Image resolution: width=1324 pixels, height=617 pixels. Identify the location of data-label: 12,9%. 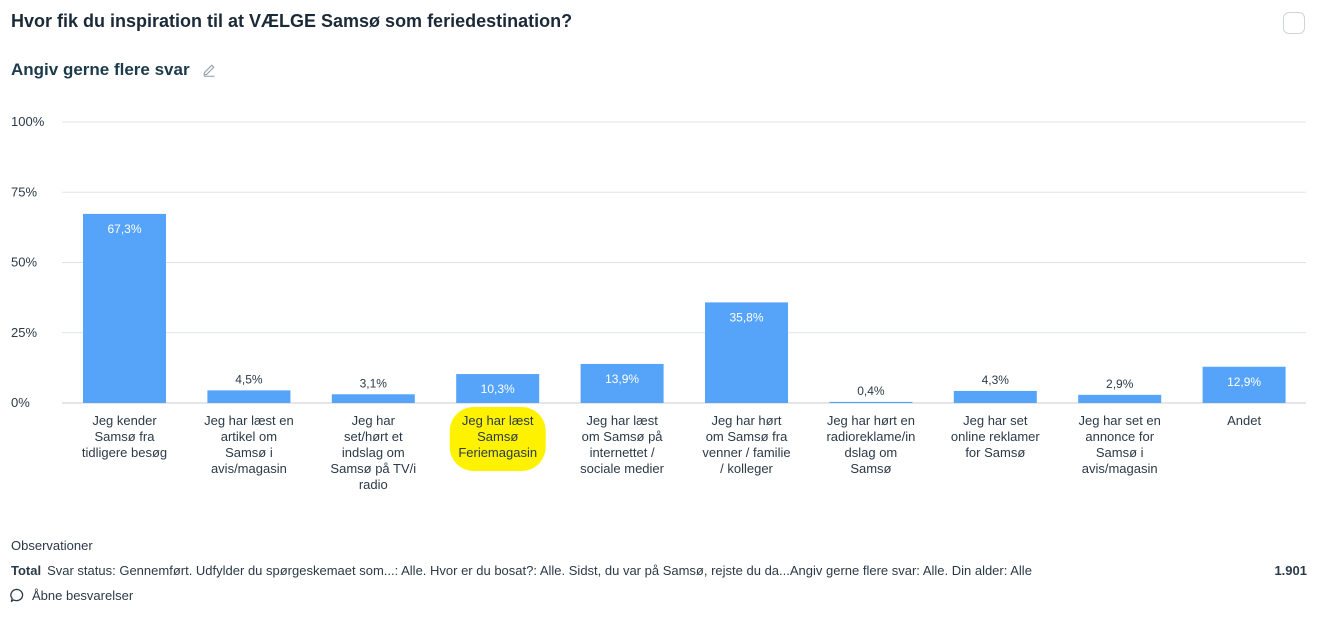
(1244, 382).